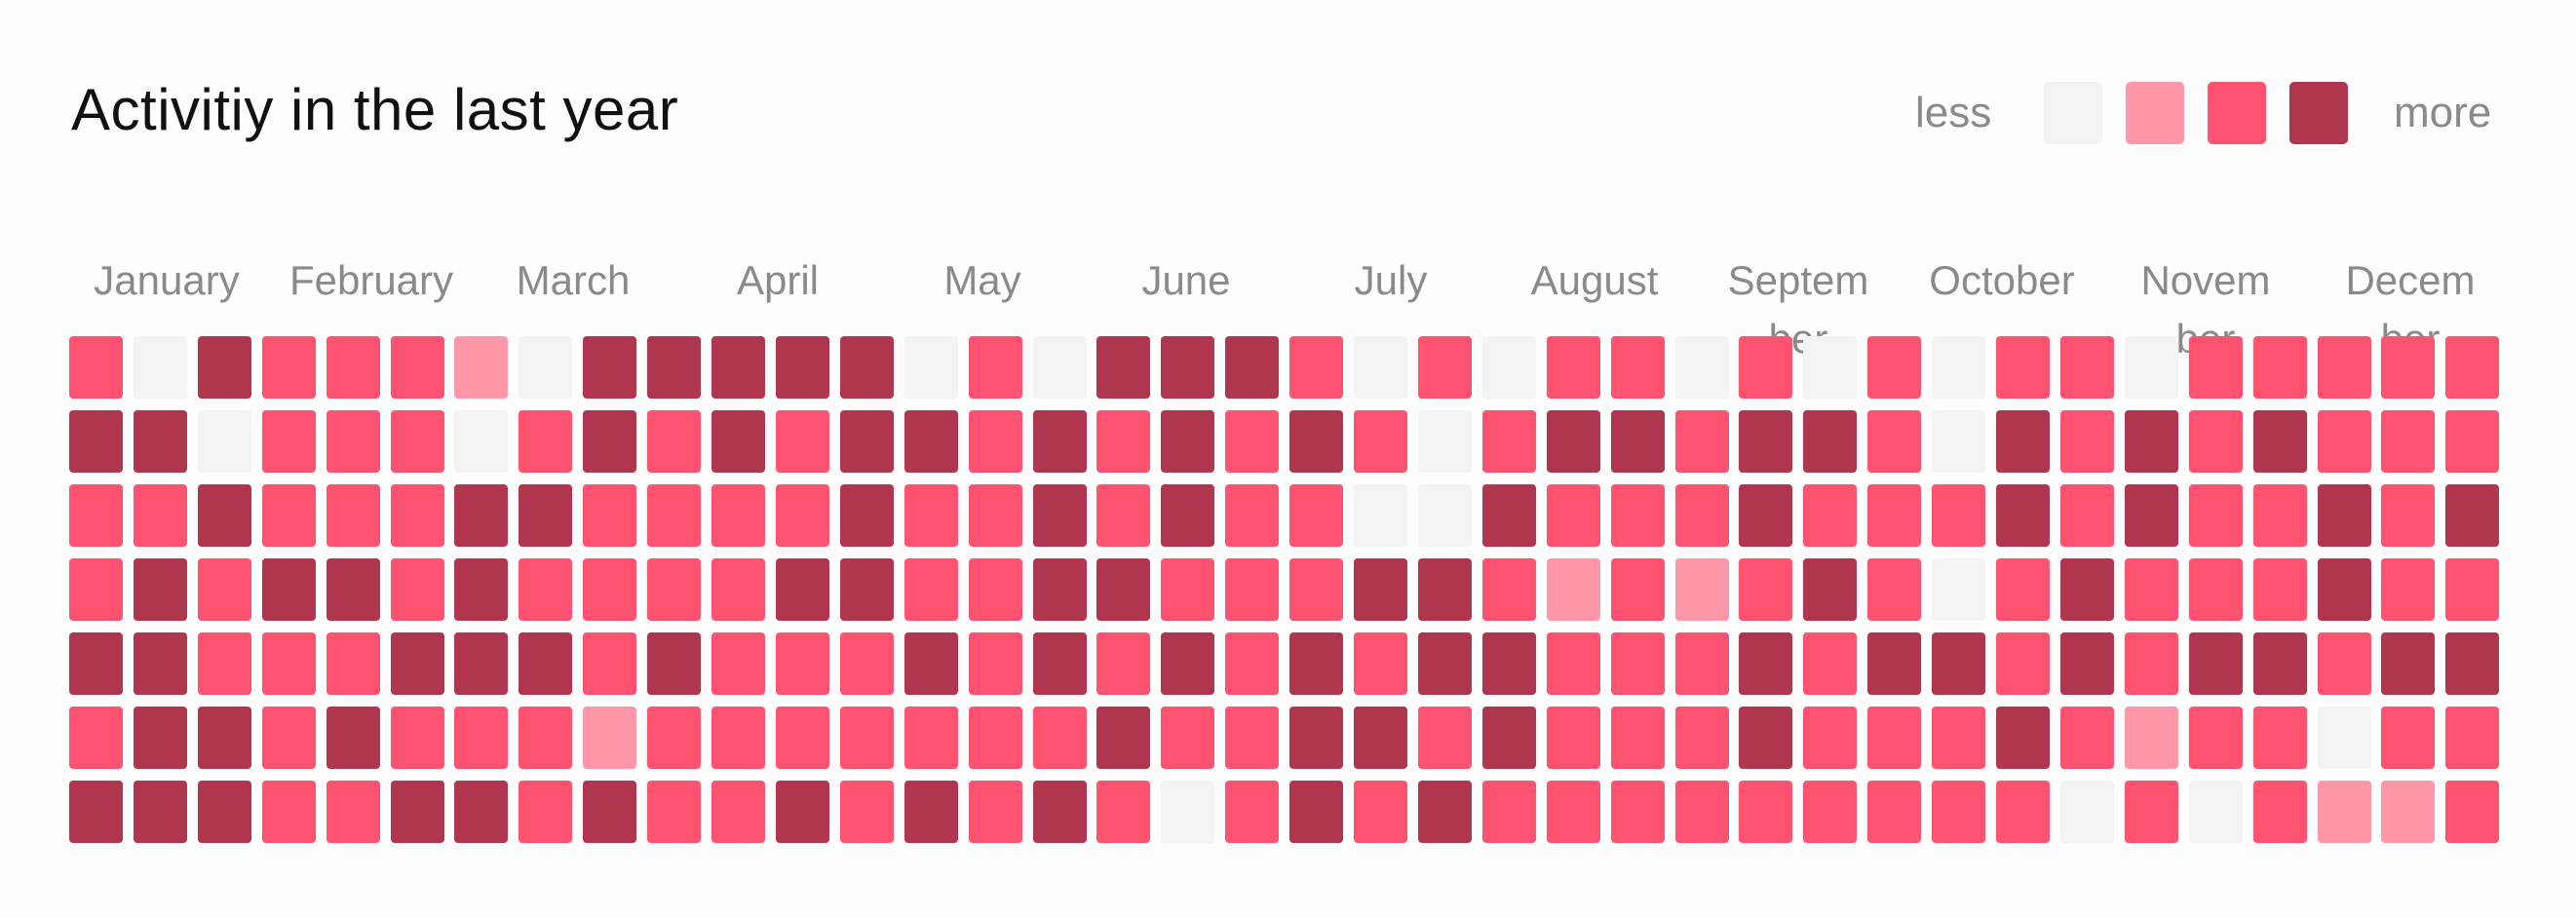 The height and width of the screenshot is (918, 2576). Describe the element at coordinates (2443, 112) in the screenshot. I see `legend-more-label: more` at that location.